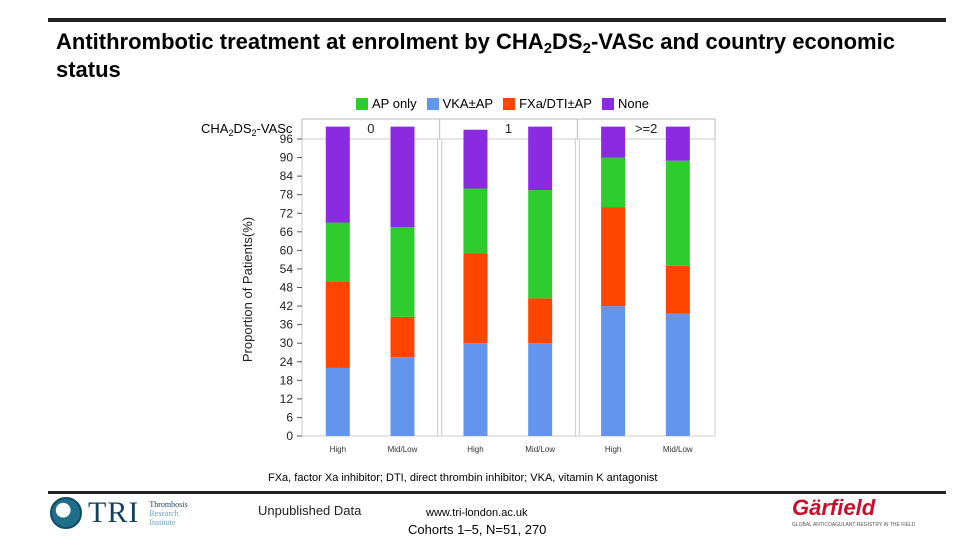 The image size is (960, 540). I want to click on y-tick-label: 90, so click(287, 158).